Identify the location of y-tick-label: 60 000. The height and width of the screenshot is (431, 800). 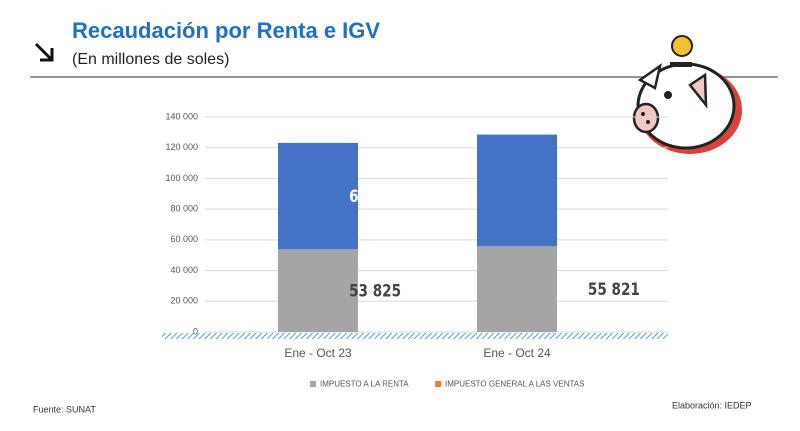
(184, 239).